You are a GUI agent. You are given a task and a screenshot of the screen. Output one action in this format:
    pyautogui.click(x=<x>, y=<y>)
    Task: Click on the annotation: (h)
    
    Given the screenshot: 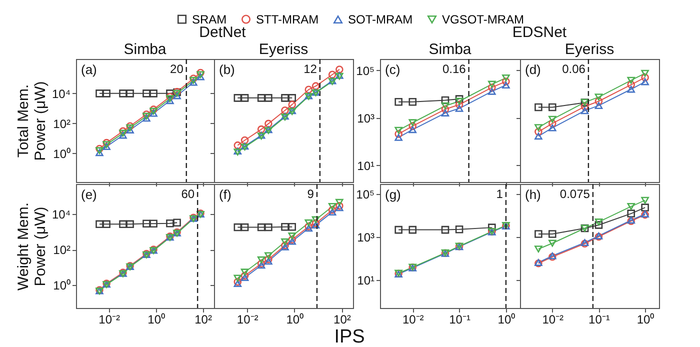 What is the action you would take?
    pyautogui.click(x=533, y=194)
    